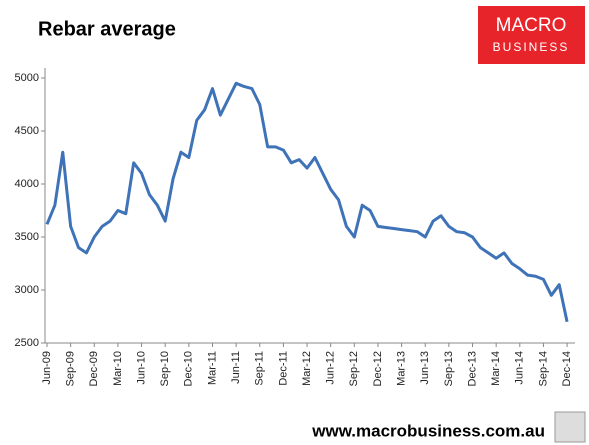 The image size is (589, 445). I want to click on x-tick-label: Sep-11, so click(260, 368).